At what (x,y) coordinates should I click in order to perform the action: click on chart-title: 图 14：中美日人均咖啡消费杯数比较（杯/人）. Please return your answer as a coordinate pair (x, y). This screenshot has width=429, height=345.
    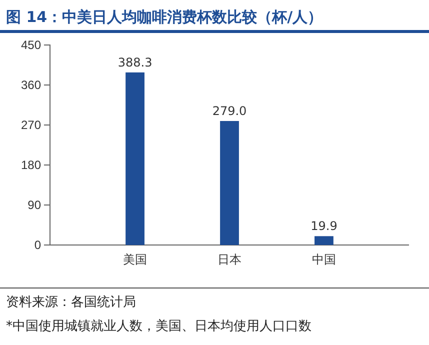
    Looking at the image, I should click on (164, 17).